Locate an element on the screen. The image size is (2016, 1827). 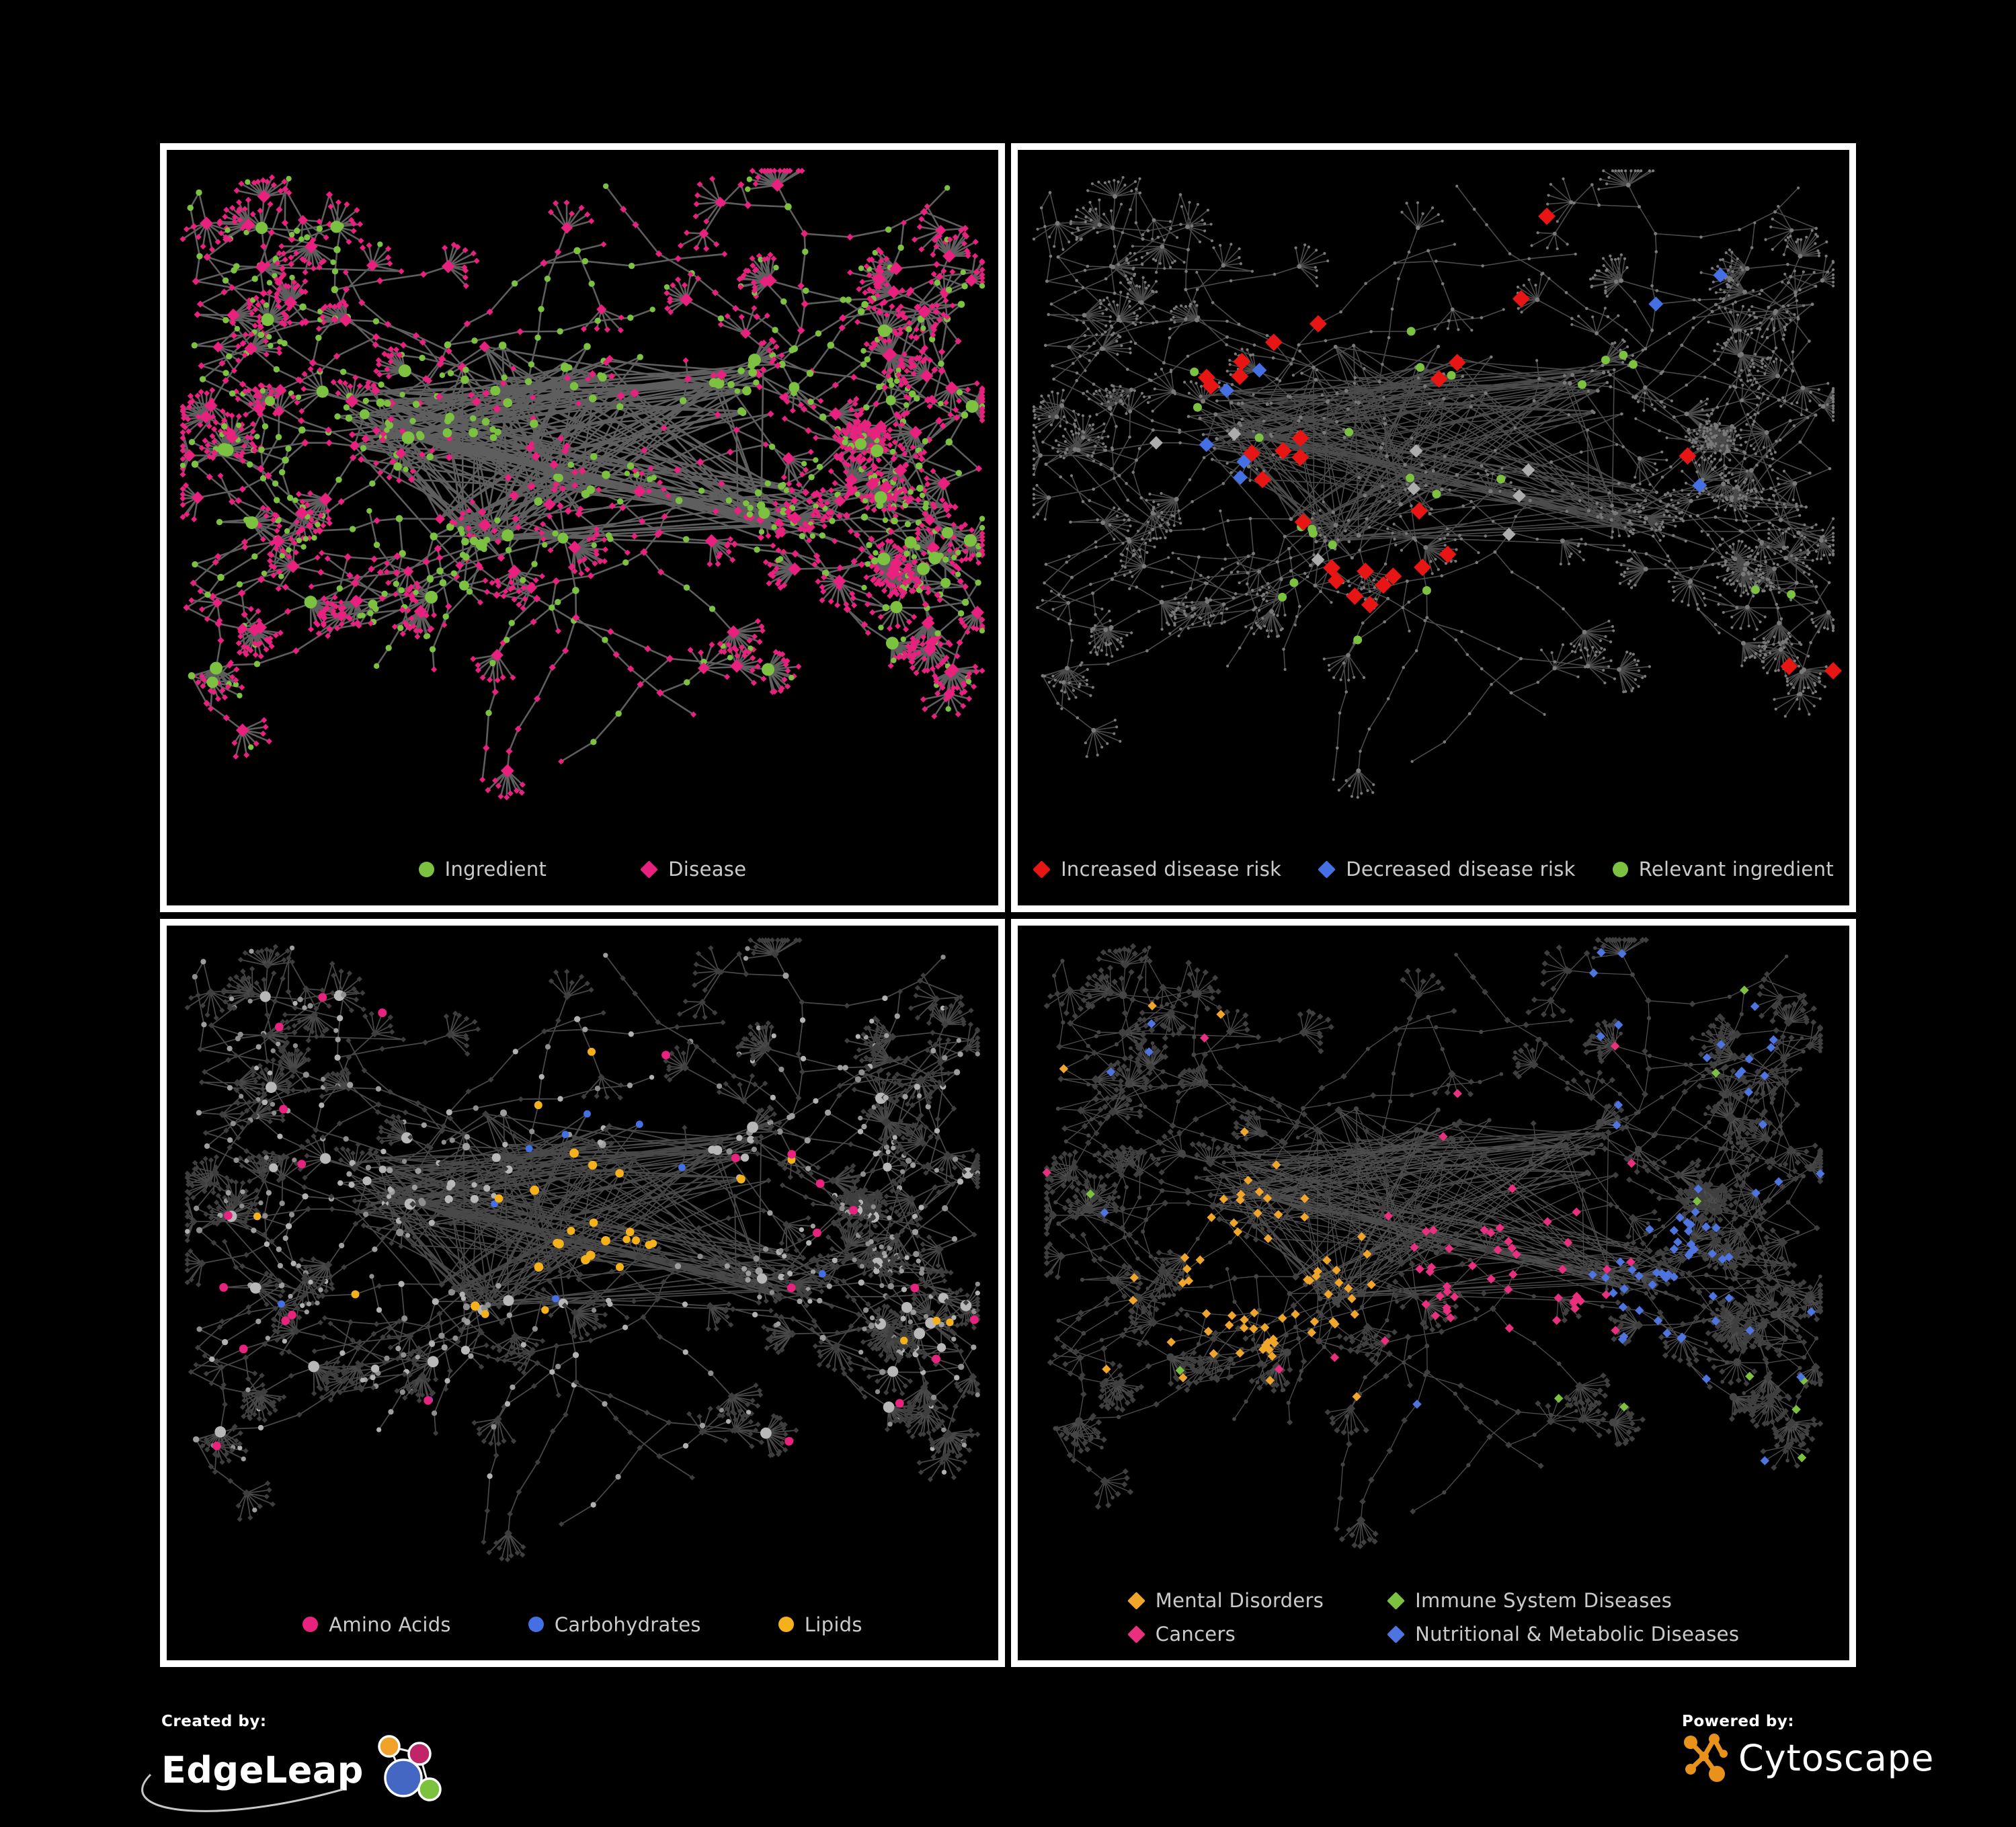
legend-item-cancers: Cancers is located at coordinates (1225, 1634).